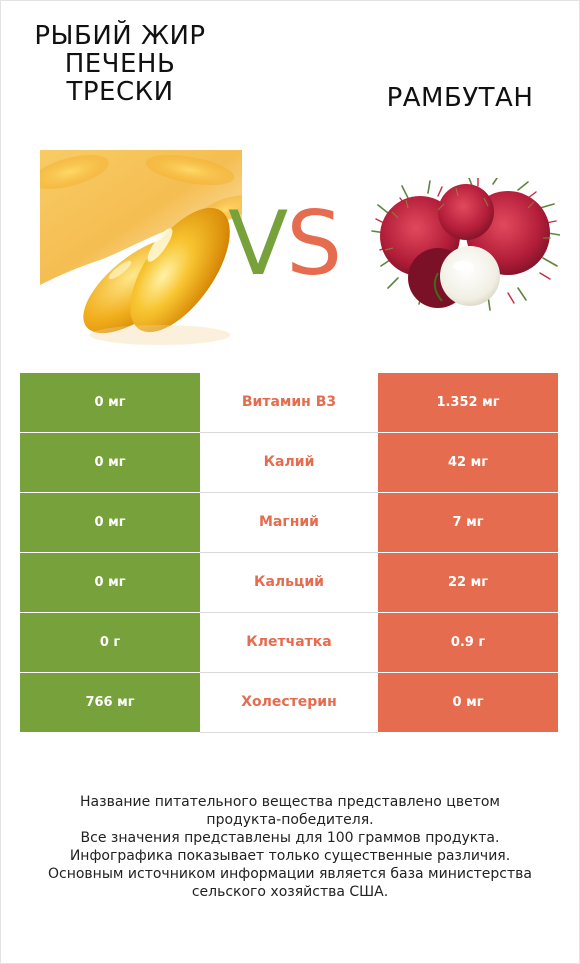 Image resolution: width=580 pixels, height=964 pixels. What do you see at coordinates (468, 462) in the screenshot?
I see `right-value-cell: 42 мг` at bounding box center [468, 462].